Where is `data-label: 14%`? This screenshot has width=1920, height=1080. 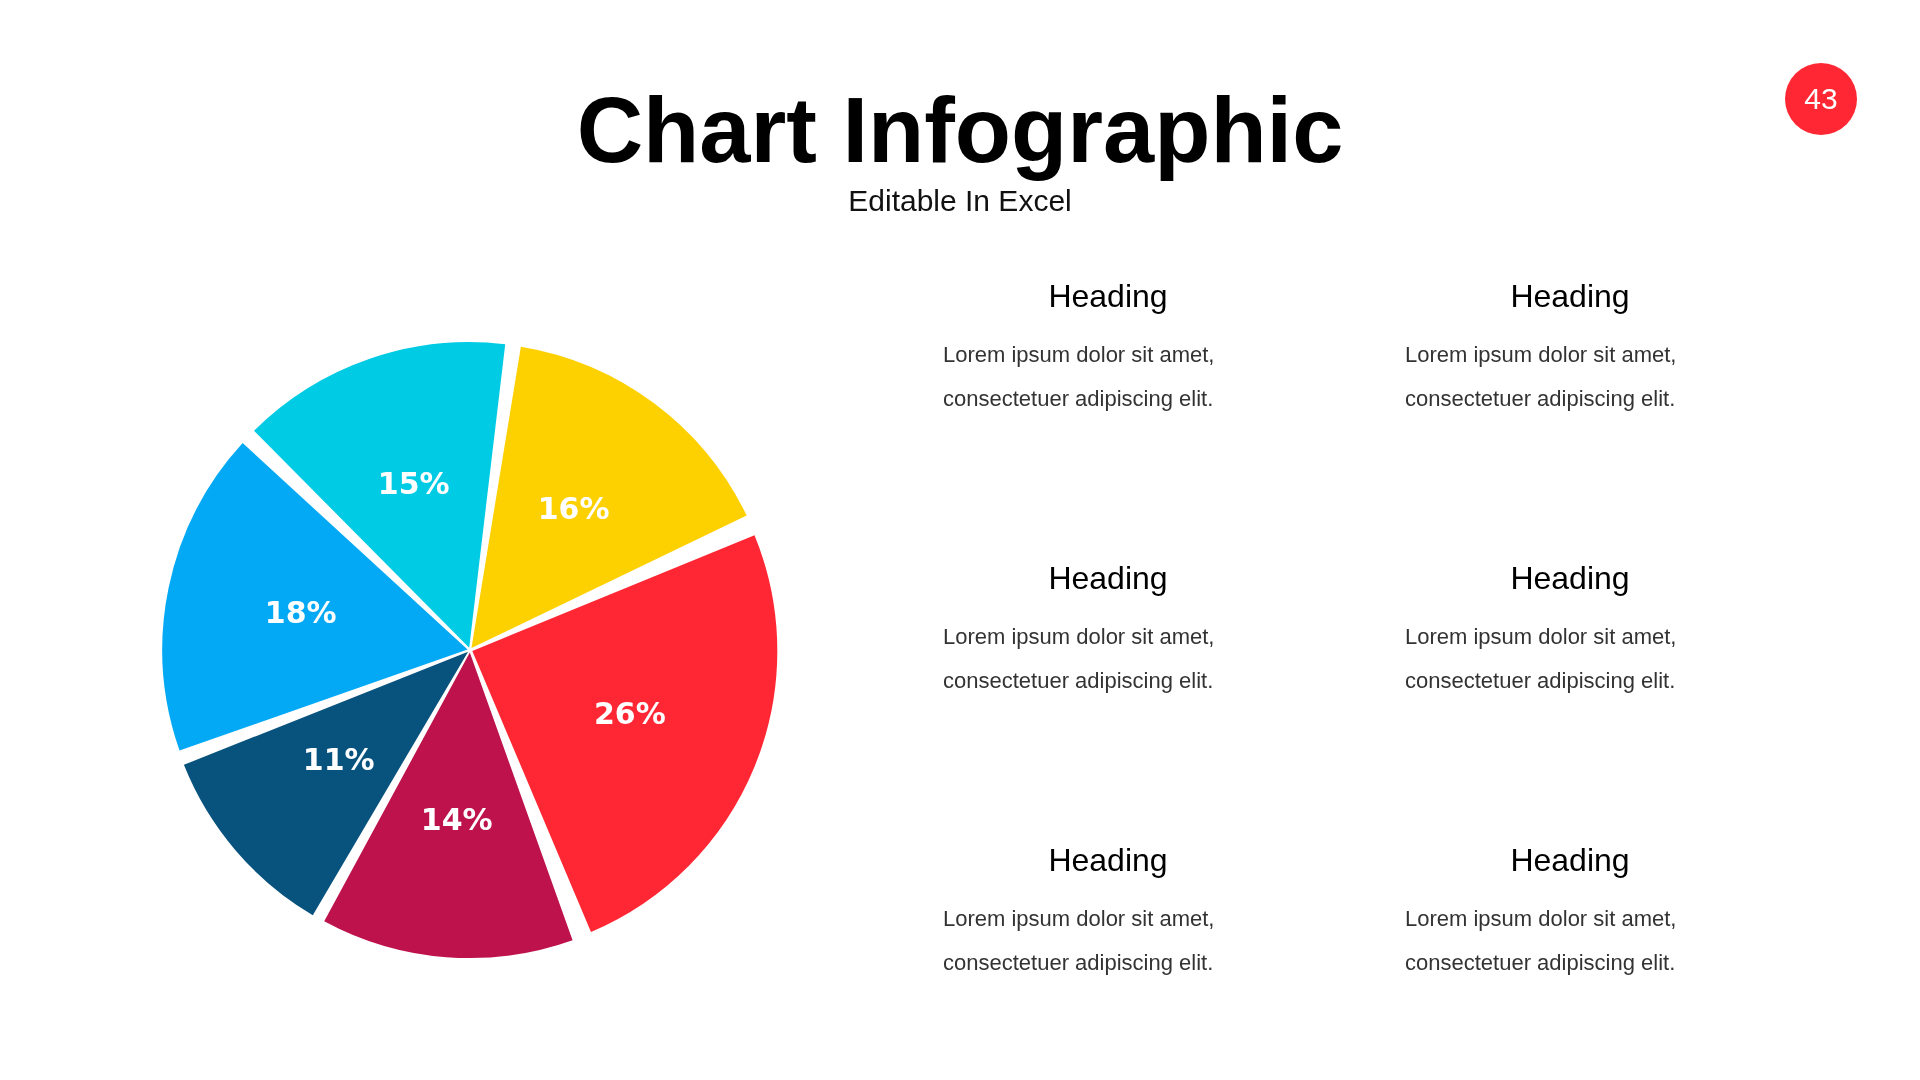 data-label: 14% is located at coordinates (456, 820).